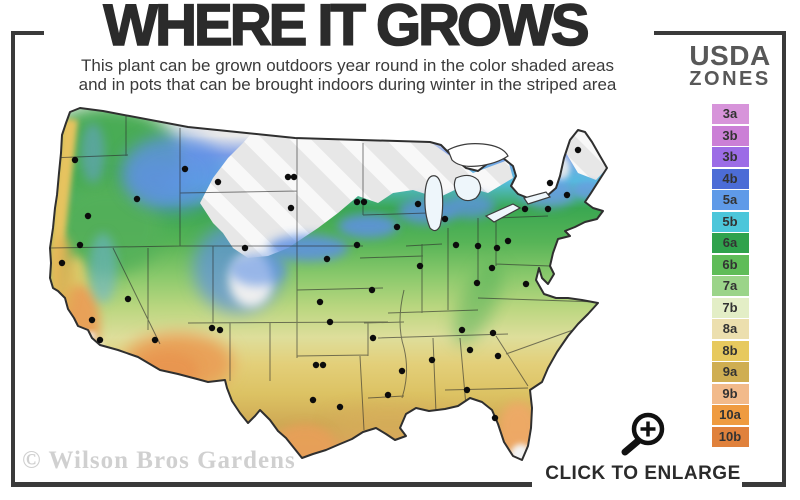 The height and width of the screenshot is (500, 800). I want to click on watermark: © Wilson Bros Gardens, so click(159, 460).